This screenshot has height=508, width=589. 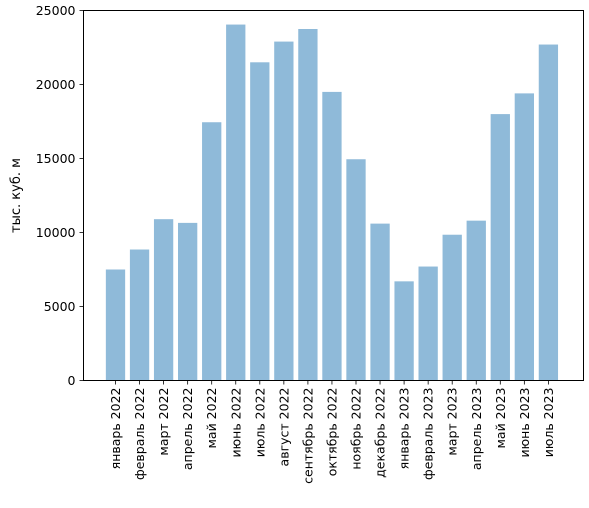 I want to click on x-tick-label: июнь 2022, so click(x=235, y=423).